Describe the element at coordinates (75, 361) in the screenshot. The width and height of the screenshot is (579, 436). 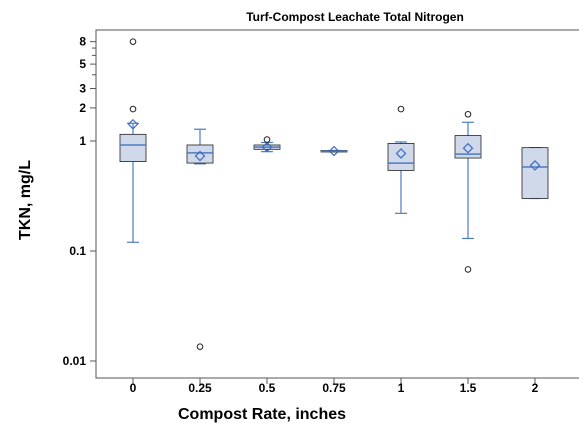
I see `y-tick-label: 0.01` at that location.